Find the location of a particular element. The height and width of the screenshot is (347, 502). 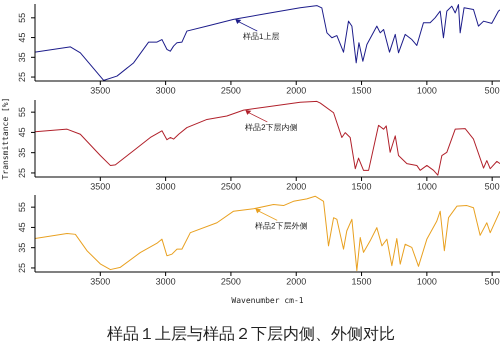

text: 样品１上层与样品２下层内侧、外侧对比 is located at coordinates (251, 334).